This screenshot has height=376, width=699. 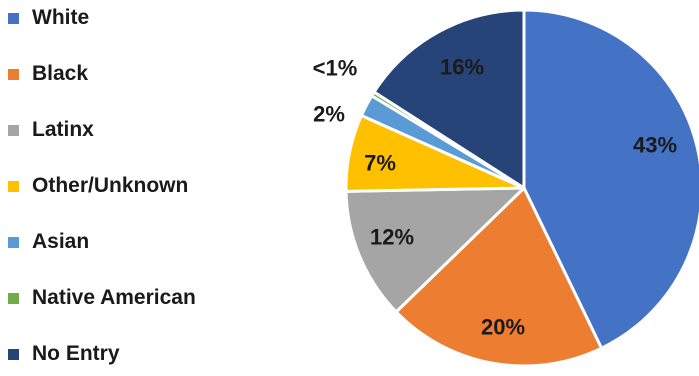 I want to click on legend-item-asian: Asian, so click(x=48, y=242).